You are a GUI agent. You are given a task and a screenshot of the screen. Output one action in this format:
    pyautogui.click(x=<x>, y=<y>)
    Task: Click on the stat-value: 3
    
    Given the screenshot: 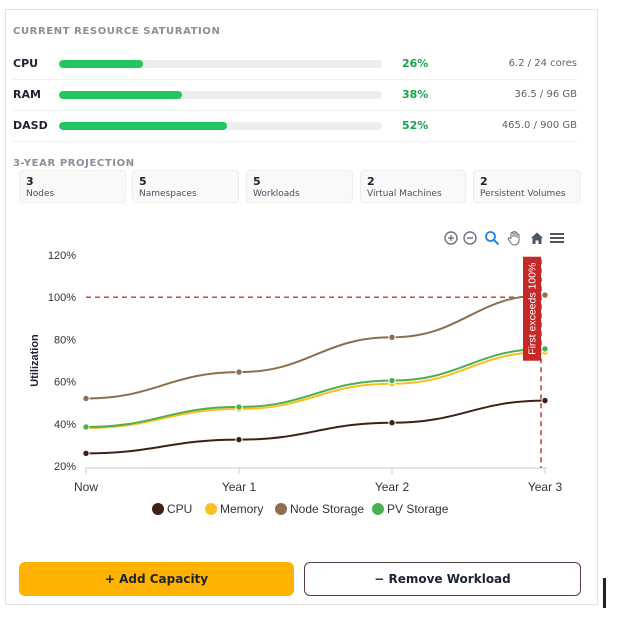 What is the action you would take?
    pyautogui.click(x=30, y=181)
    